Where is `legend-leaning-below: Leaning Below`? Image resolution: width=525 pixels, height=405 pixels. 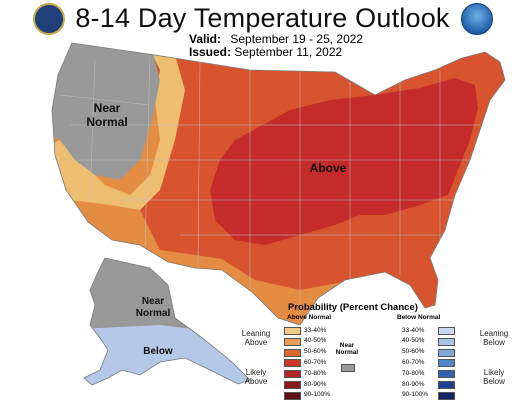 legend-leaning-below: Leaning Below is located at coordinates (494, 338).